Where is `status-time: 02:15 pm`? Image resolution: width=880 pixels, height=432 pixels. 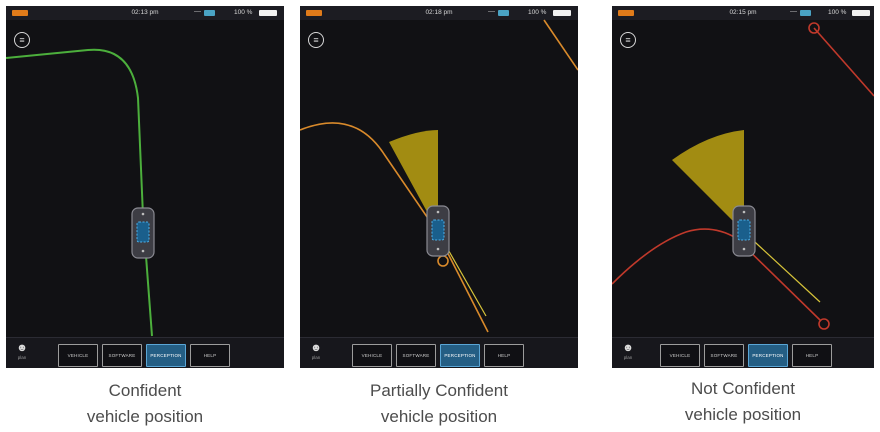
status-time: 02:15 pm is located at coordinates (743, 12).